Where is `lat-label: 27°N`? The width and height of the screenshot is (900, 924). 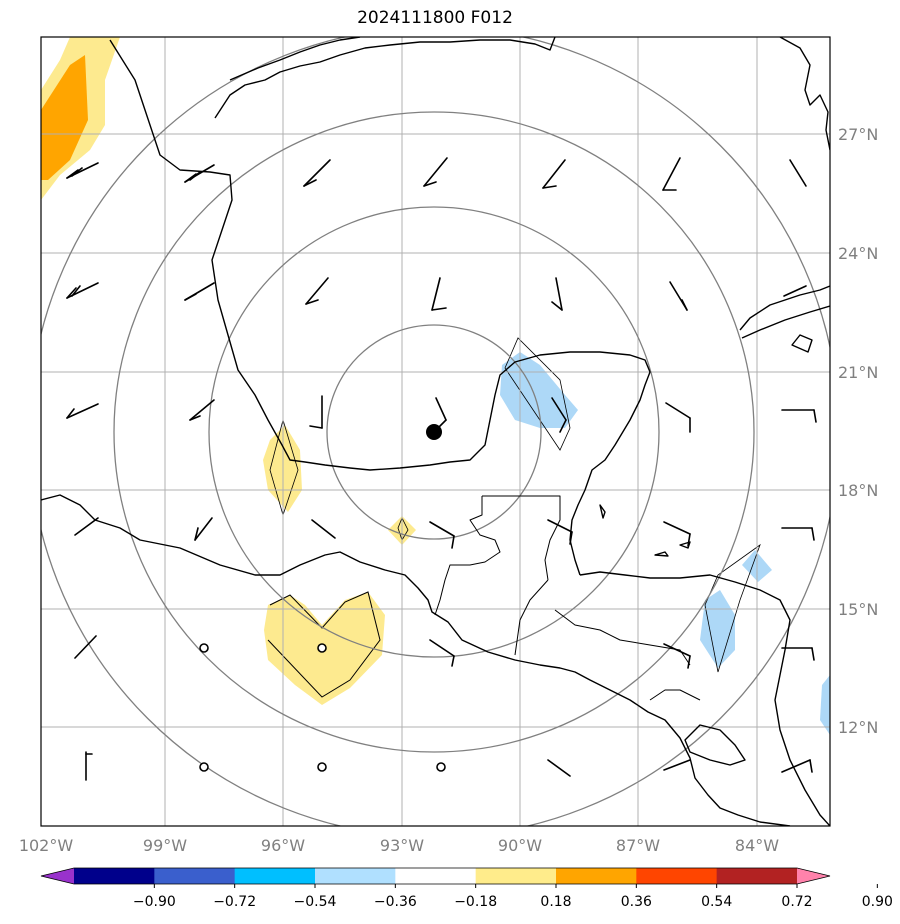 lat-label: 27°N is located at coordinates (858, 134).